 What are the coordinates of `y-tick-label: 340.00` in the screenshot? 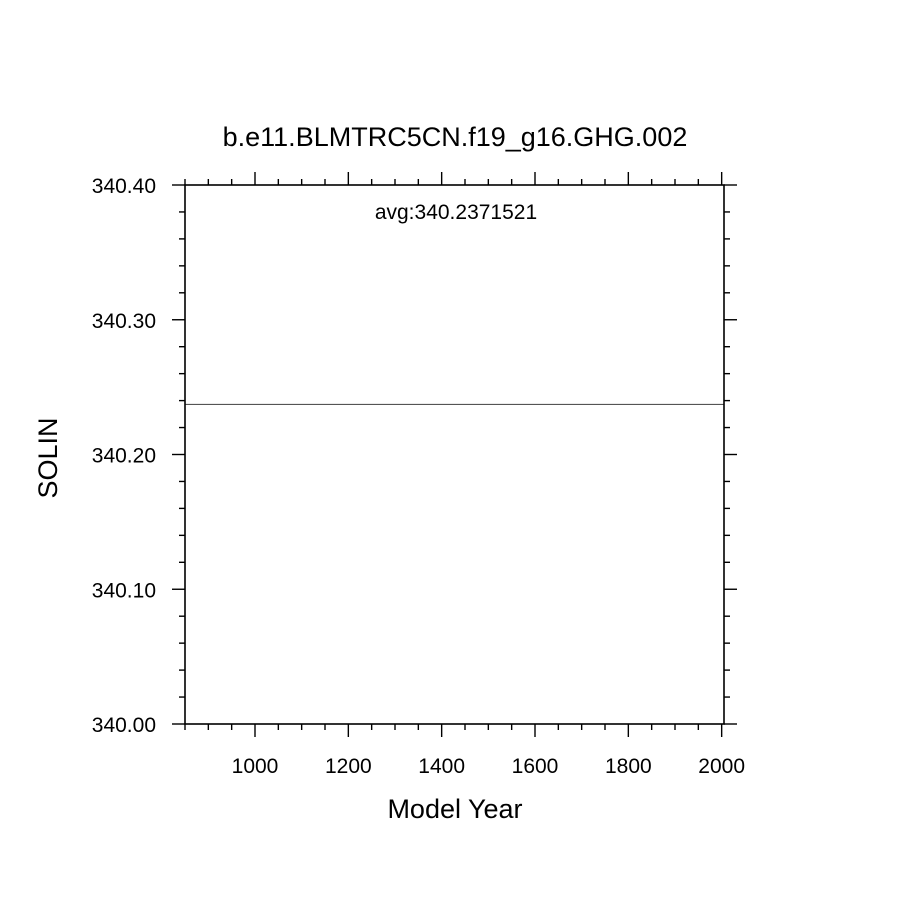 It's located at (124, 725).